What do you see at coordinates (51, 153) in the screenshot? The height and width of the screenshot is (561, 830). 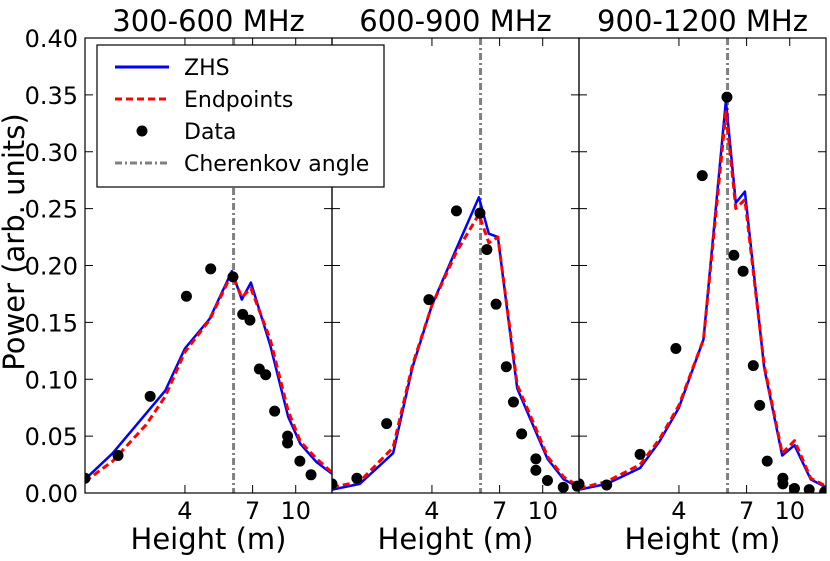 I see `y-tick-label: 0.30` at bounding box center [51, 153].